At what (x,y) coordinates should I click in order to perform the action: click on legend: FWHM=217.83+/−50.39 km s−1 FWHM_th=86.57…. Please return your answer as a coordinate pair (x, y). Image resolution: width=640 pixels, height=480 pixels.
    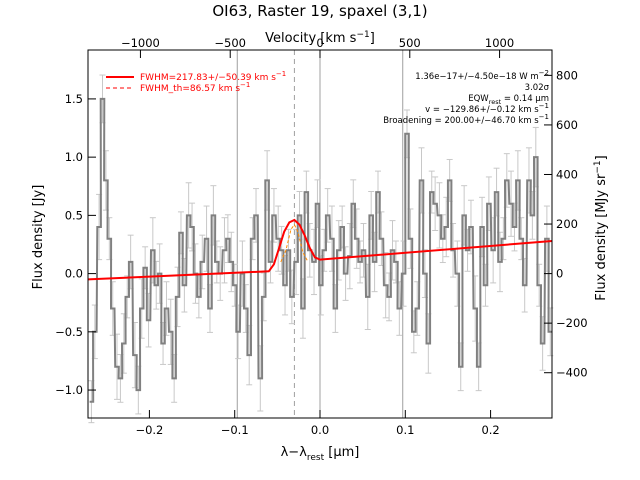
    Looking at the image, I should click on (196, 82).